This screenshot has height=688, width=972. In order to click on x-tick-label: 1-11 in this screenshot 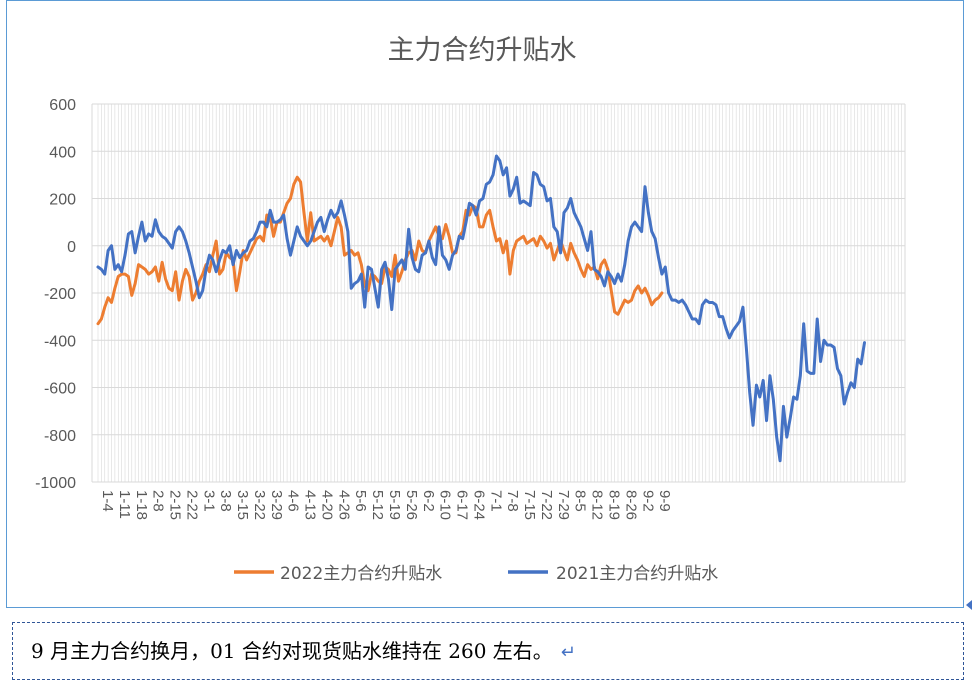, I will do `click(124, 504)`.